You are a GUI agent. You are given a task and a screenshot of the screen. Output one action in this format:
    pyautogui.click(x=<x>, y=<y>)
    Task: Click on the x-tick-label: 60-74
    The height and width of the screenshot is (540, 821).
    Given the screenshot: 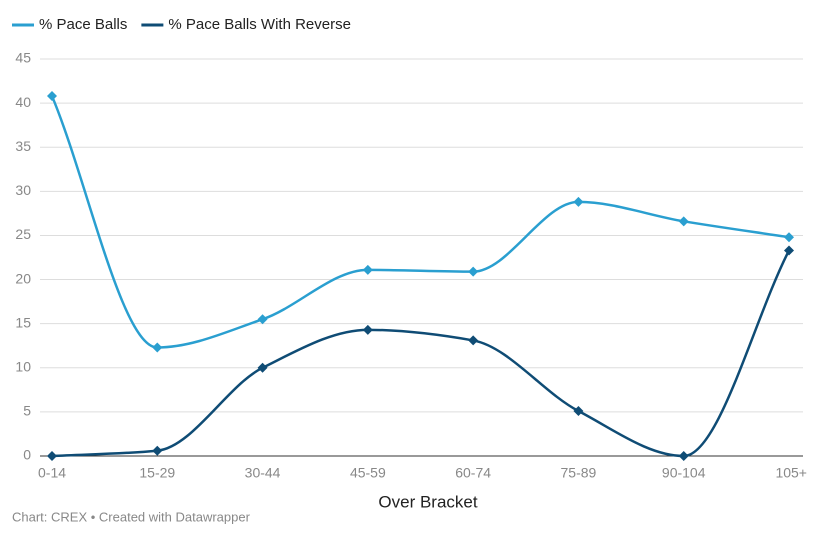 What is the action you would take?
    pyautogui.click(x=473, y=473)
    